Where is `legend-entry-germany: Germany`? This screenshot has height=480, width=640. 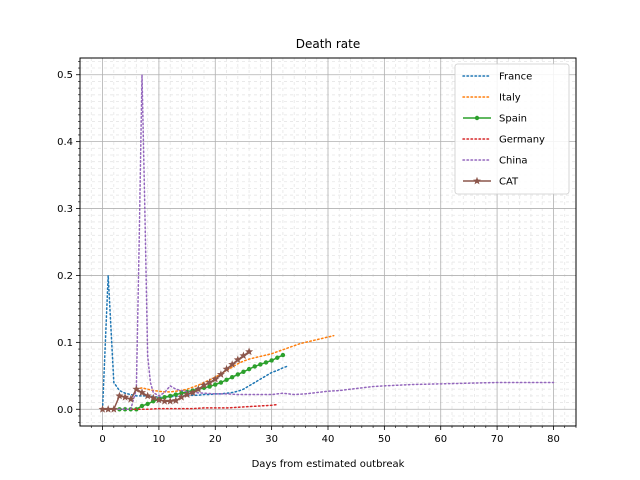
legend-entry-germany: Germany is located at coordinates (503, 140).